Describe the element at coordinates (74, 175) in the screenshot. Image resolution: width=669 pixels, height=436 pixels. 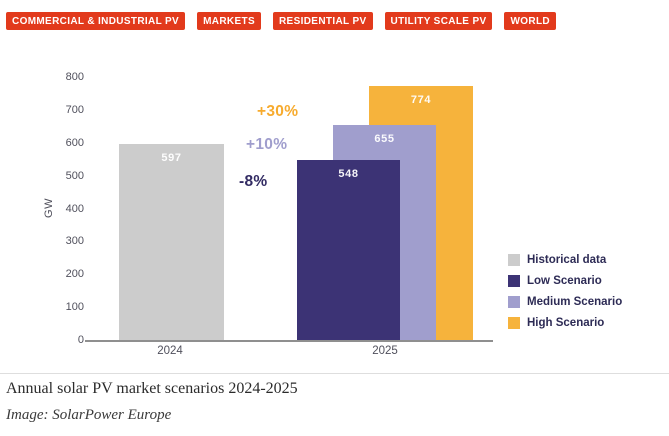
I see `y-axis-tick-label: 500` at that location.